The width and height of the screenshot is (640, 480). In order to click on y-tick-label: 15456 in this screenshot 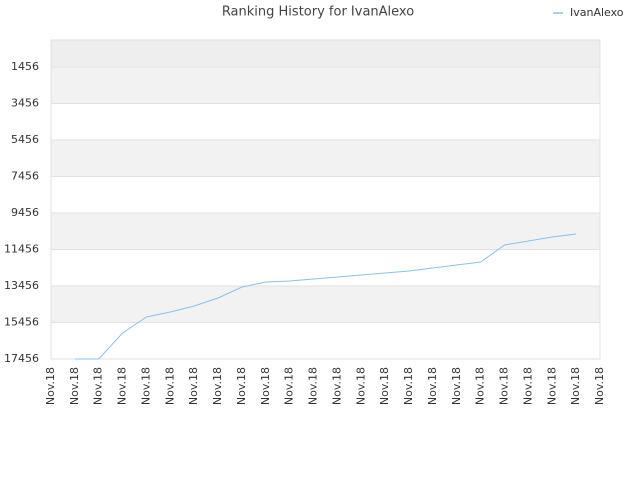, I will do `click(21, 322)`.